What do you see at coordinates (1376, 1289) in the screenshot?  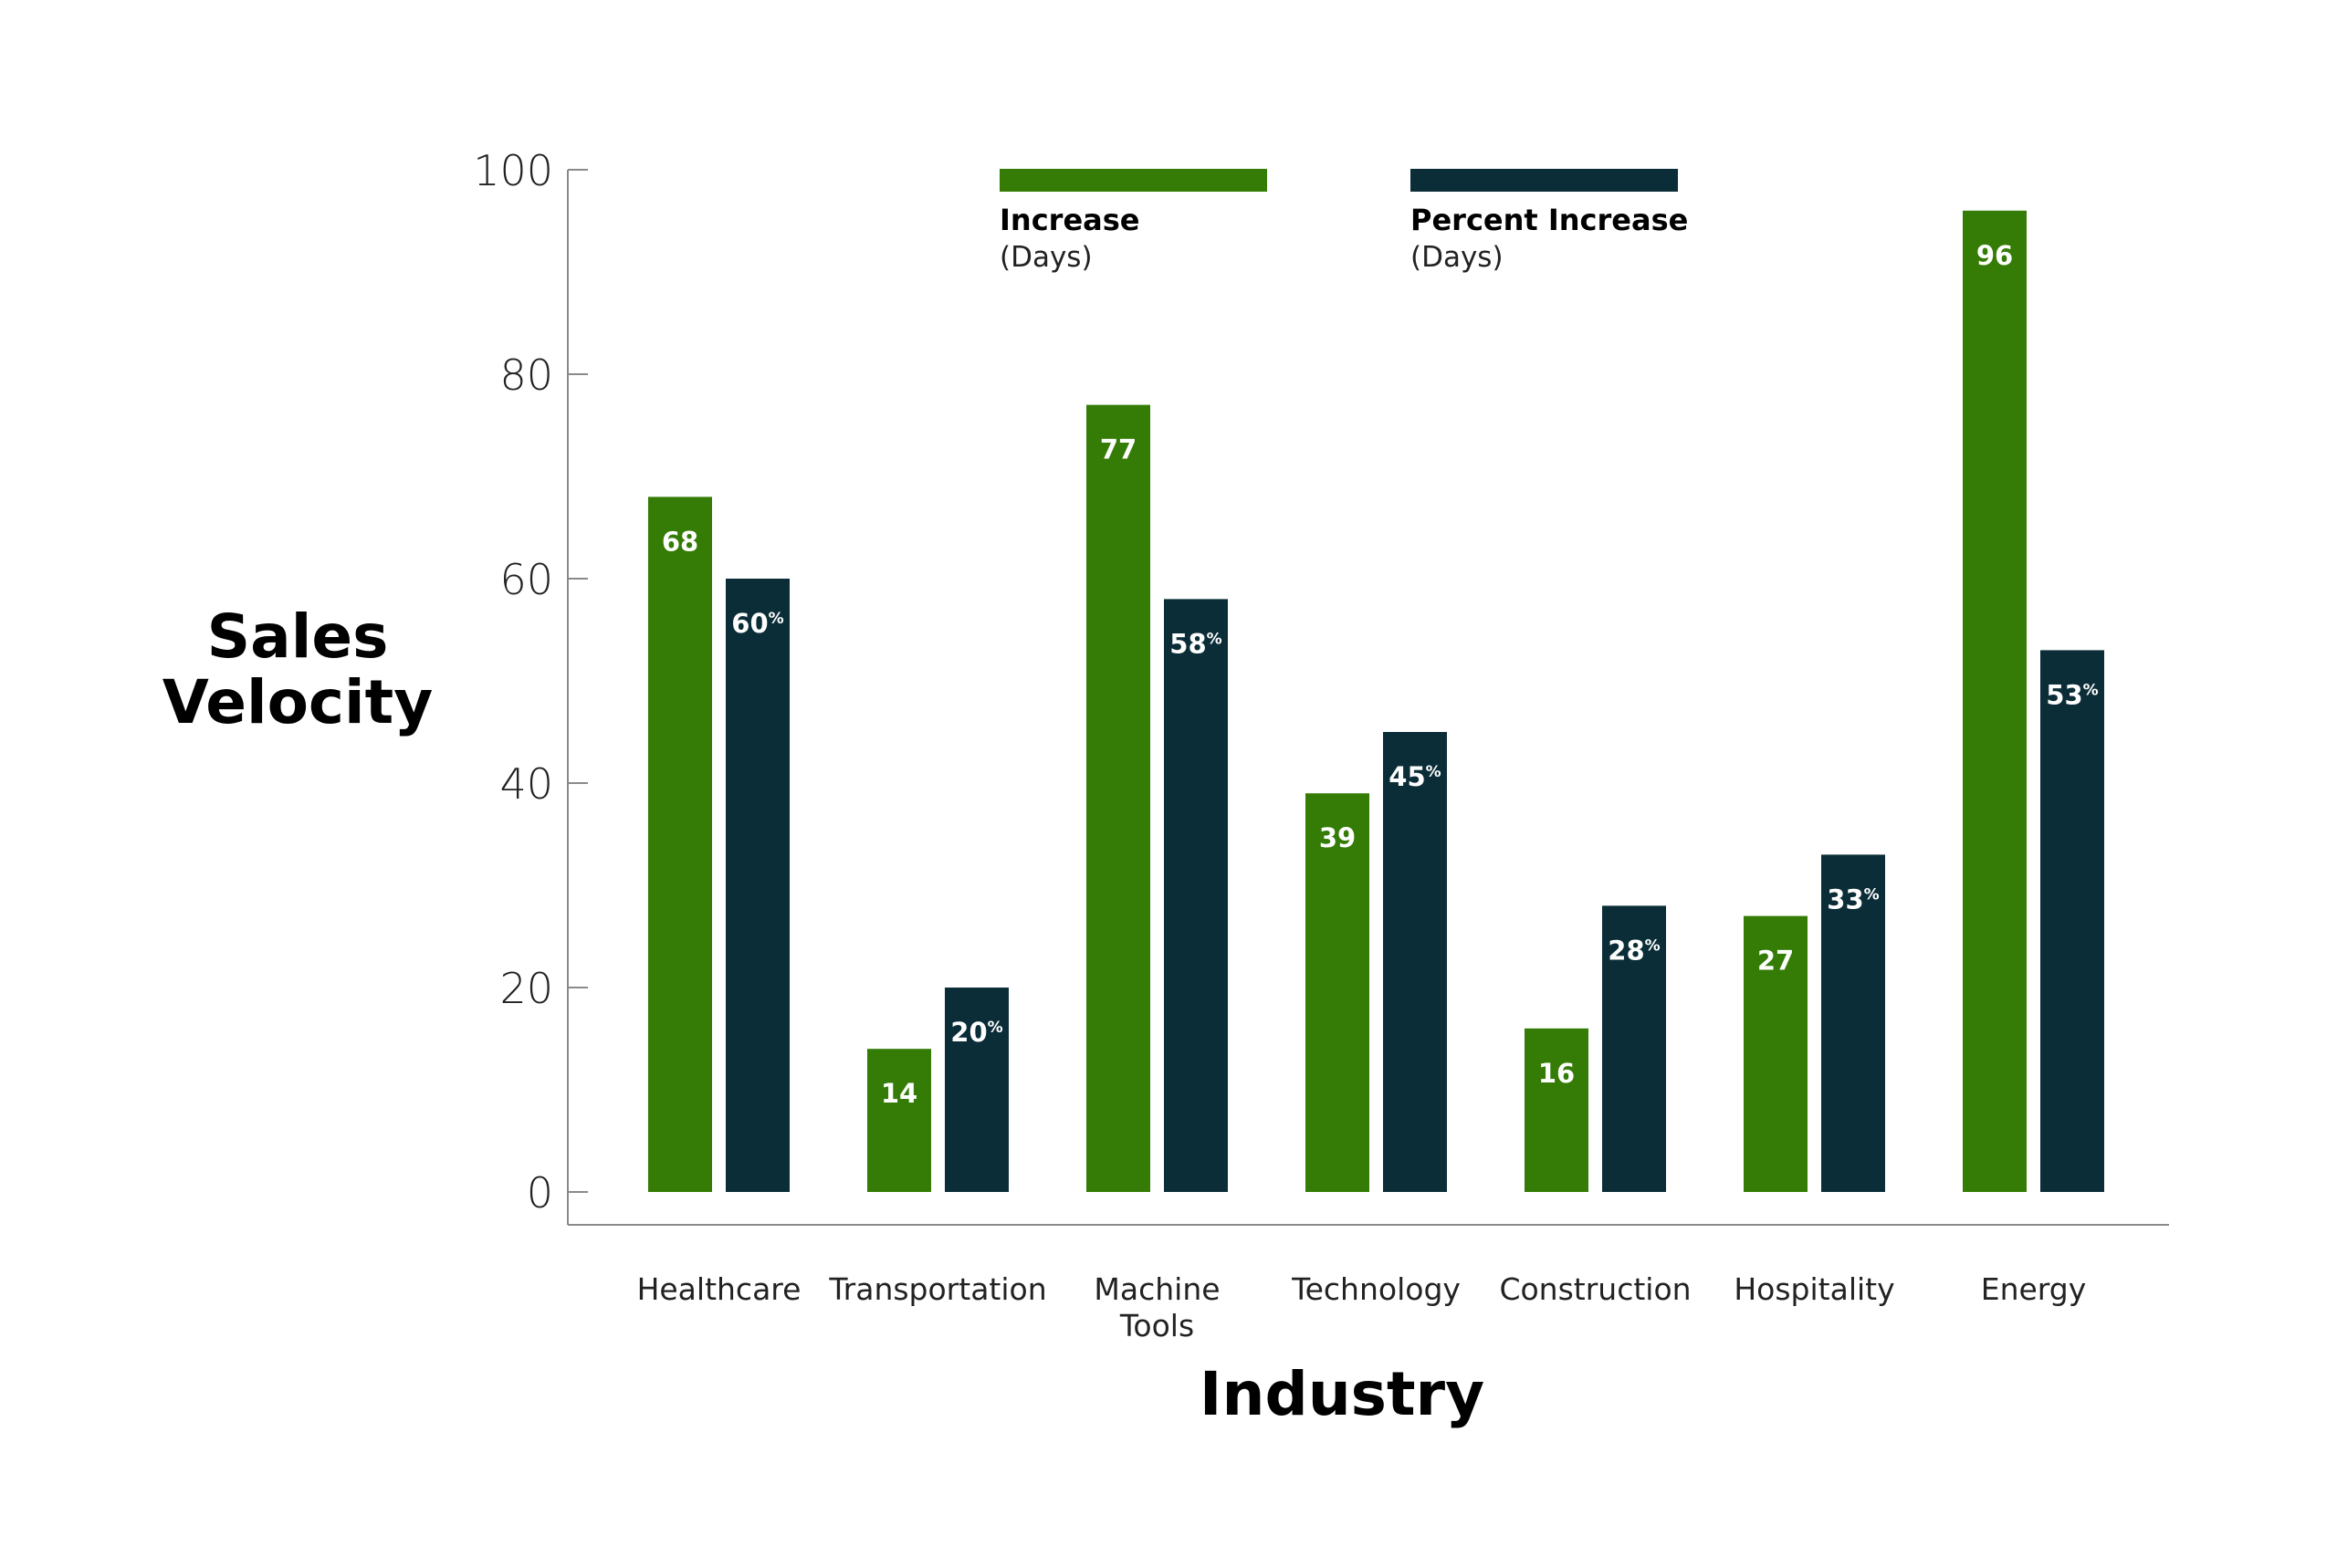 I see `x-tick-label: Technology` at bounding box center [1376, 1289].